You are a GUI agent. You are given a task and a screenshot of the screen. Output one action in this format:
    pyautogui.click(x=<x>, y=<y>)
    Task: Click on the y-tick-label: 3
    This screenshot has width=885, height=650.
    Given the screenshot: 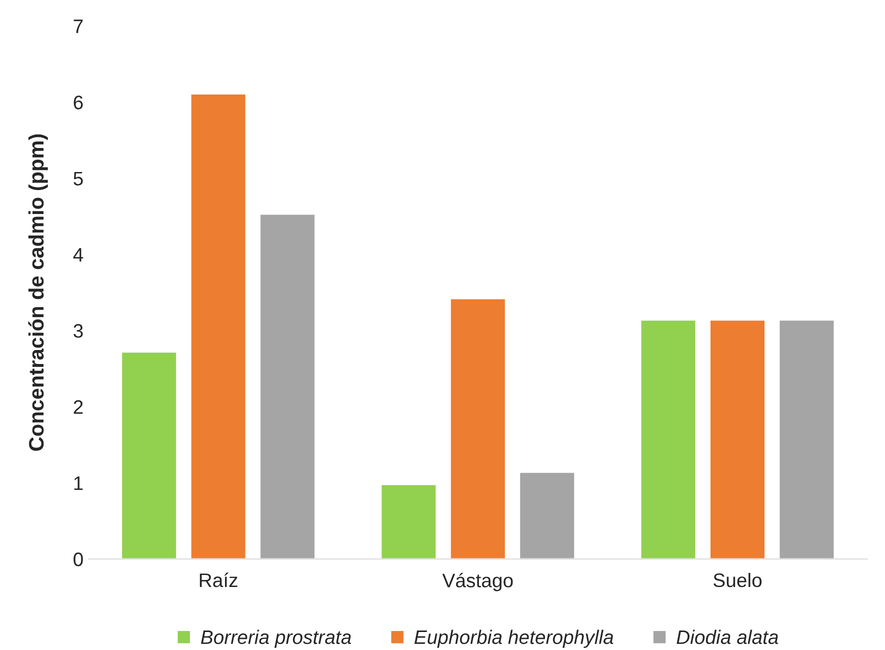 What is the action you would take?
    pyautogui.click(x=78, y=331)
    